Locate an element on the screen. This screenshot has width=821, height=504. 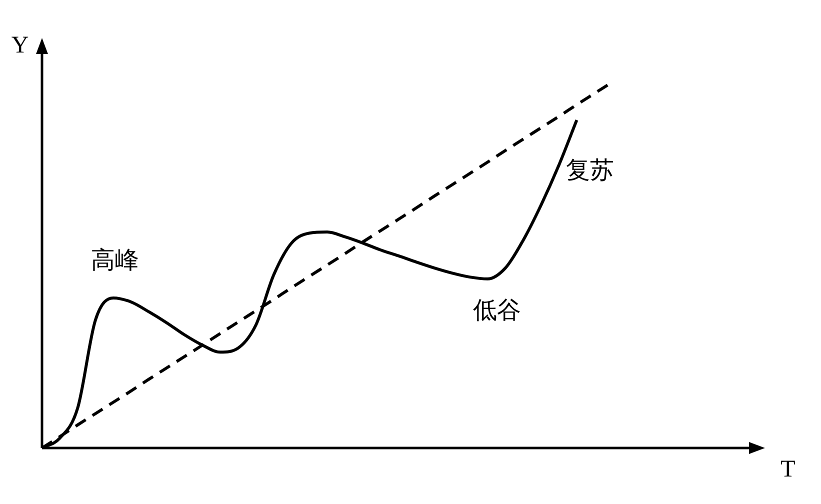
y-axis-title: Y is located at coordinates (20, 45).